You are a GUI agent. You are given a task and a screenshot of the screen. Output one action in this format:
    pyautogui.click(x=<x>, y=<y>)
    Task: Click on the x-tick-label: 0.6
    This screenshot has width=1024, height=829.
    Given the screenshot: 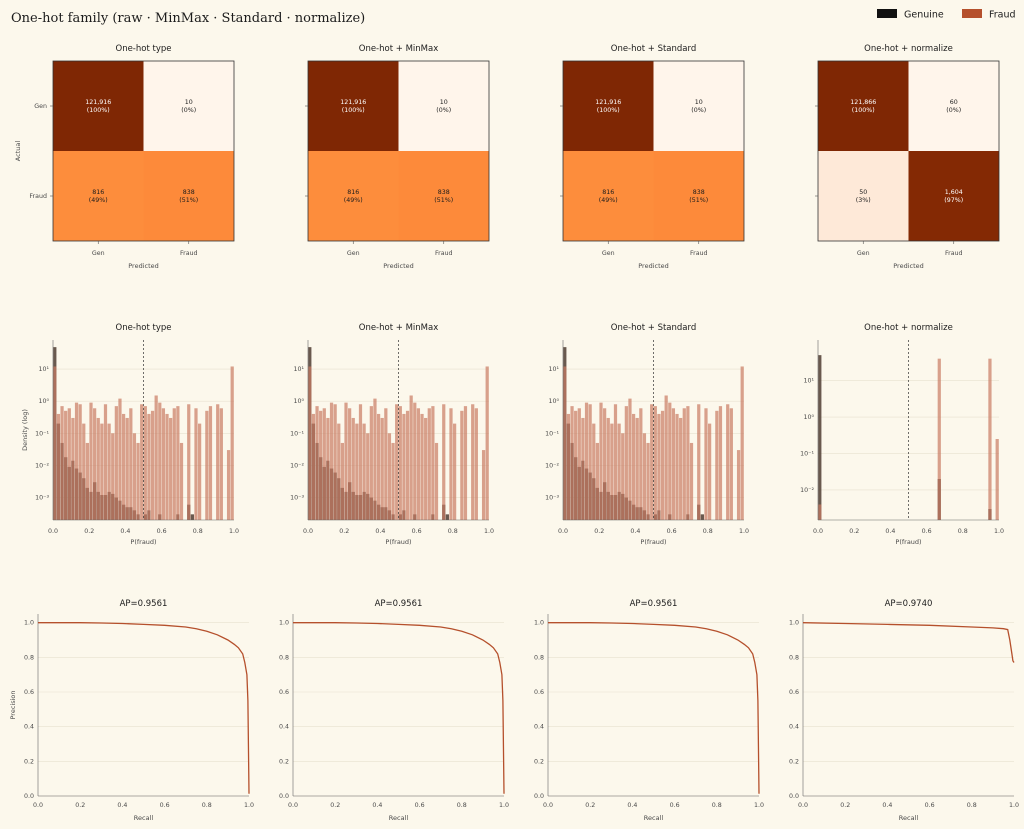 What is the action you would take?
    pyautogui.click(x=162, y=531)
    